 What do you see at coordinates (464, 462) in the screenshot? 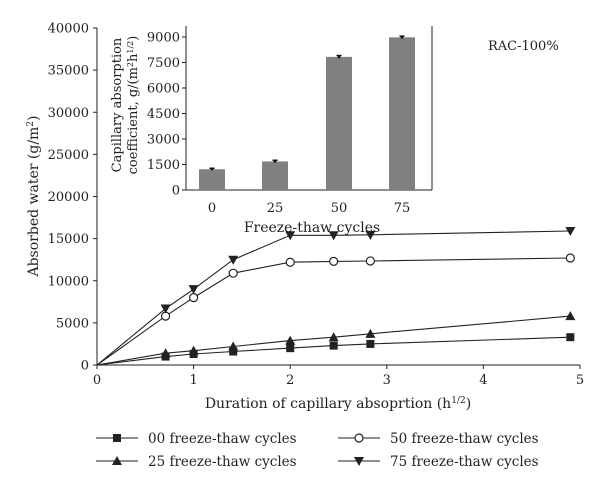
I see `legend-label: 75 freeze-thaw cycles` at bounding box center [464, 462].